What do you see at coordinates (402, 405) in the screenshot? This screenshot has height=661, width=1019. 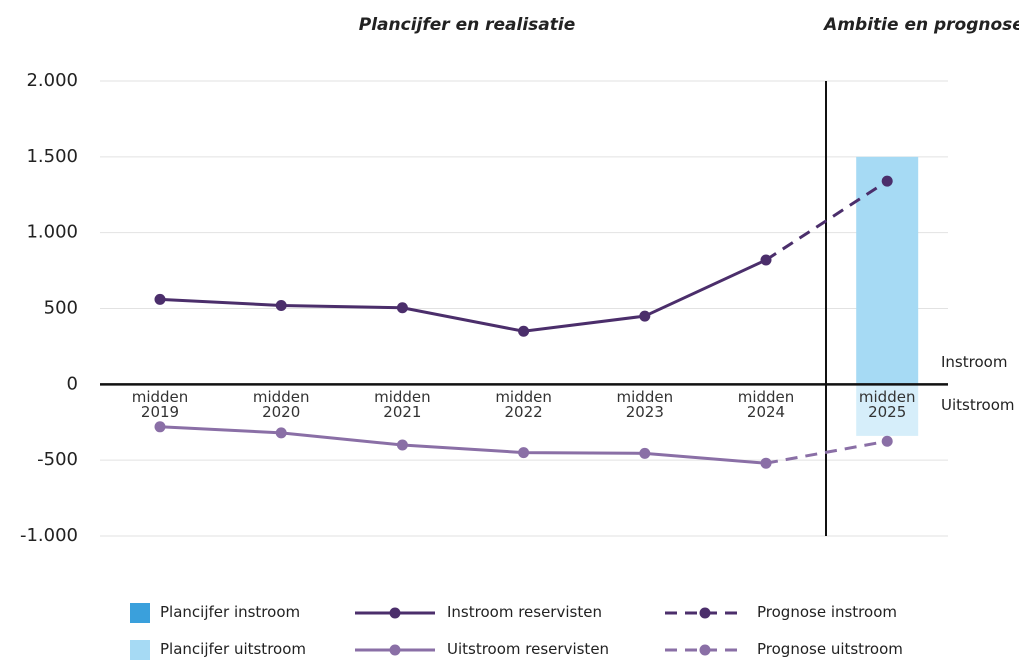 I see `x-tick-label: midden 2021` at bounding box center [402, 405].